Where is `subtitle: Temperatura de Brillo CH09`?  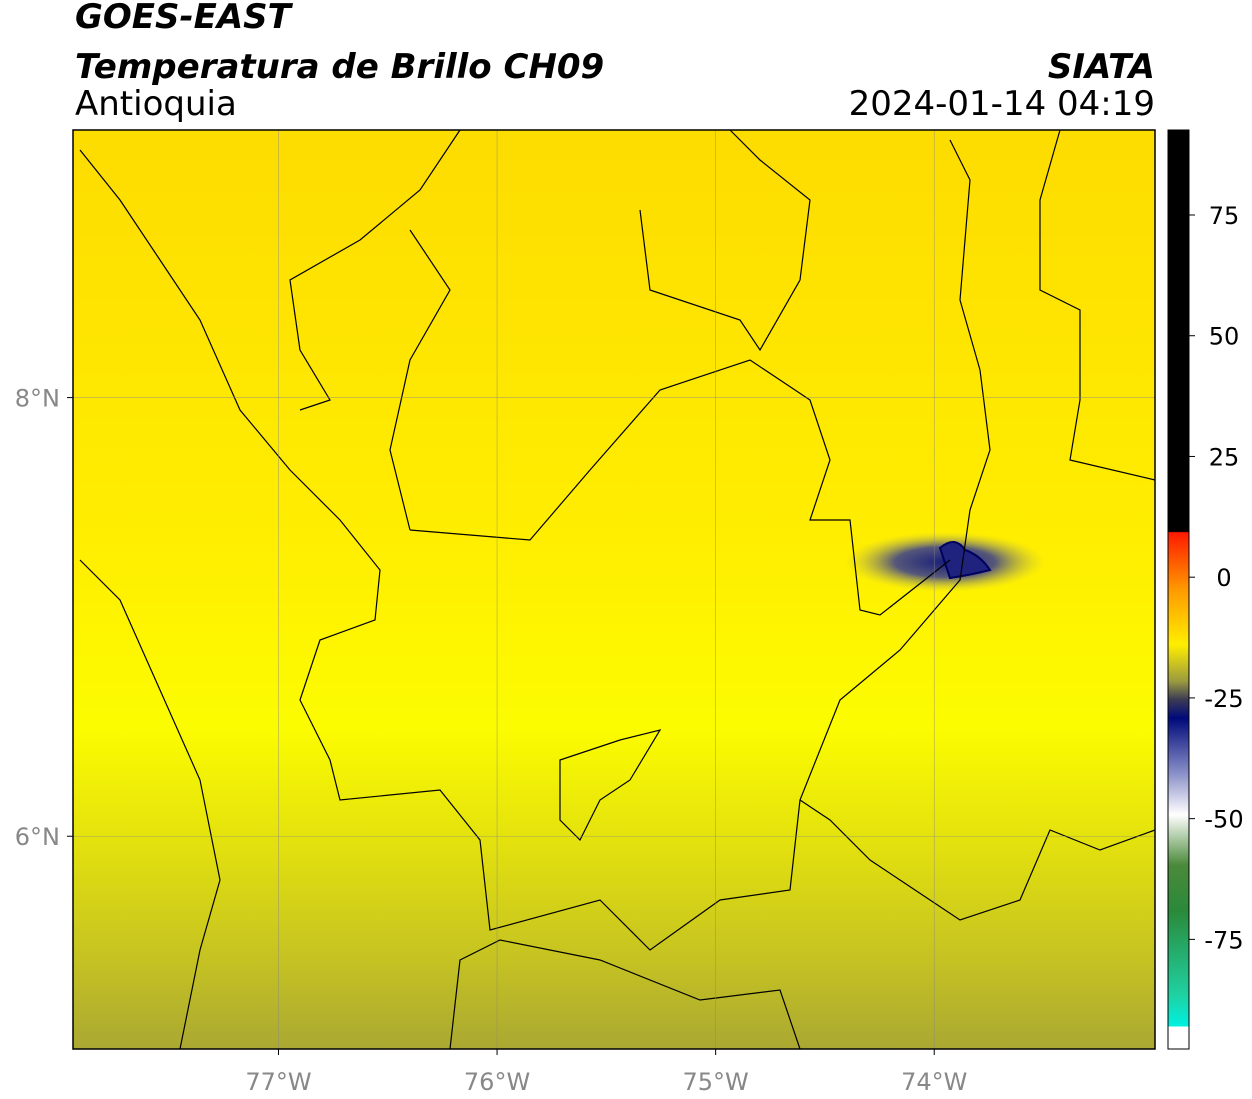
subtitle: Temperatura de Brillo CH09 is located at coordinates (339, 67).